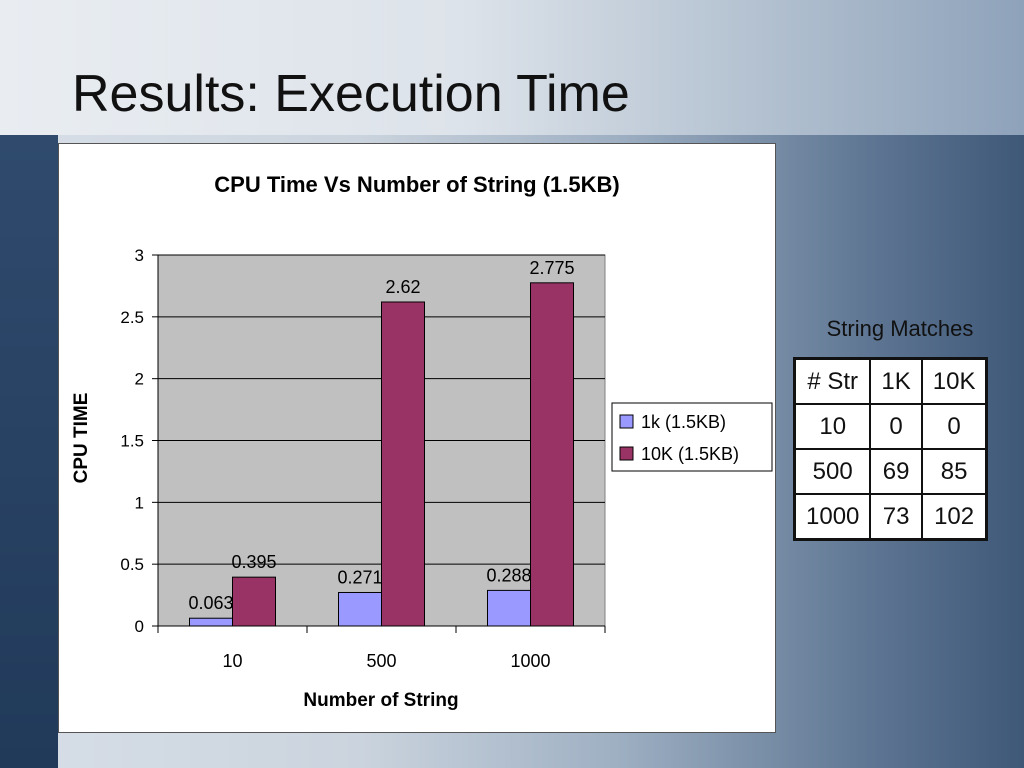 The height and width of the screenshot is (768, 1024). I want to click on table-row: 10 0 0, so click(891, 426).